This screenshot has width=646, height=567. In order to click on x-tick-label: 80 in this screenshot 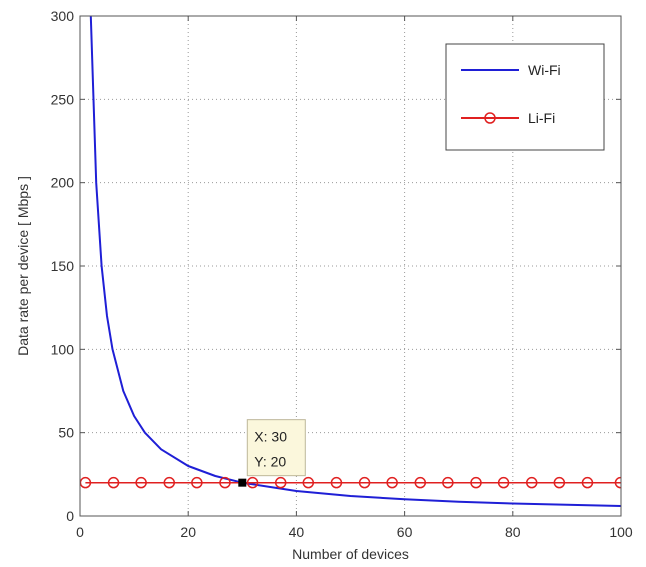, I will do `click(513, 532)`.